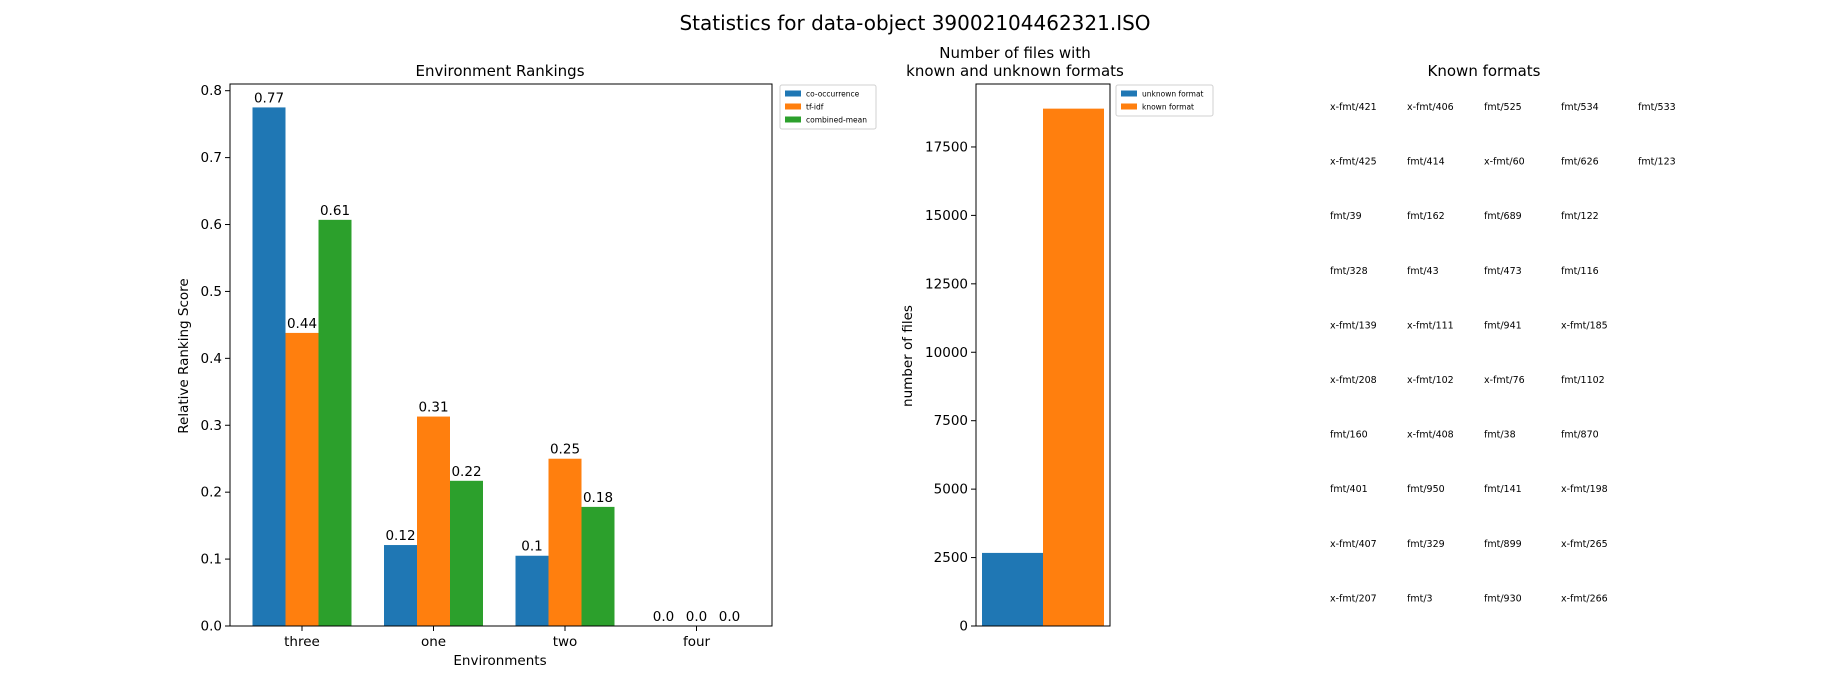 This screenshot has height=700, width=1830. I want to click on chart2-bar-known-format, so click(1073, 367).